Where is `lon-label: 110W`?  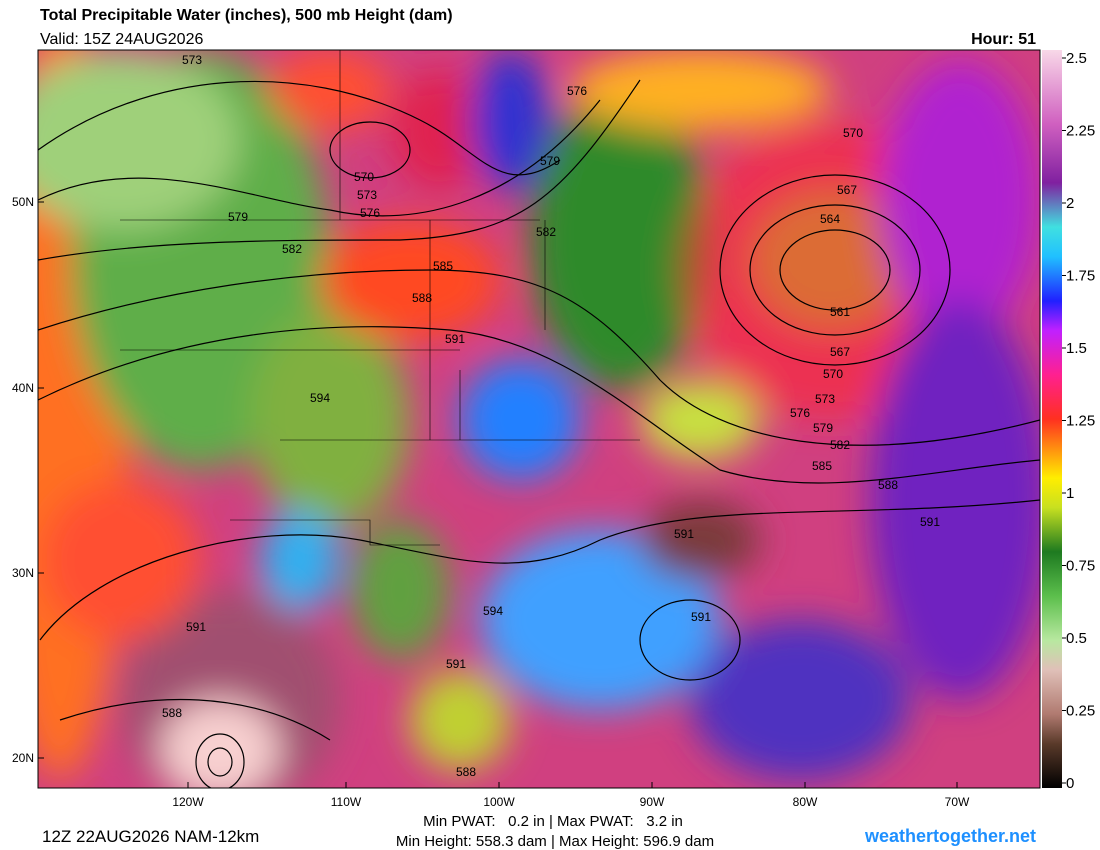
lon-label: 110W is located at coordinates (346, 802).